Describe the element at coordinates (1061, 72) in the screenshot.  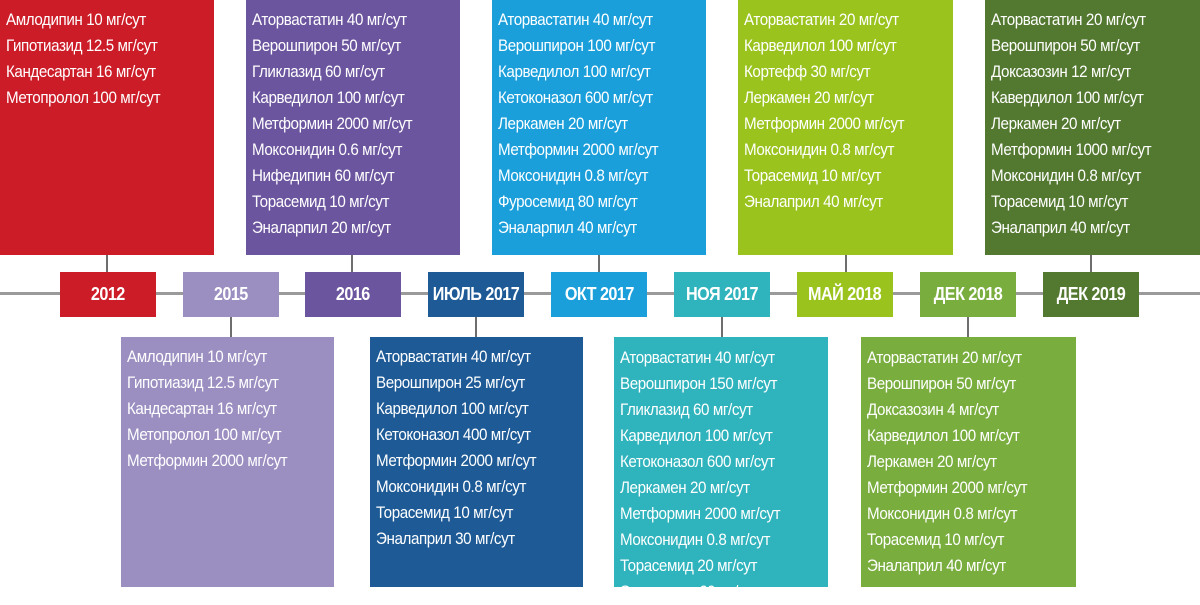
I see `medication-item: Доксазозин 12 мг/сут` at that location.